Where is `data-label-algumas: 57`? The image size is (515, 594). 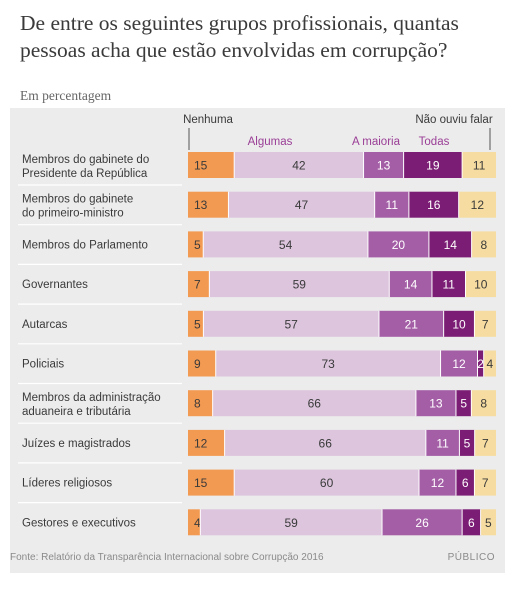 data-label-algumas: 57 is located at coordinates (292, 324).